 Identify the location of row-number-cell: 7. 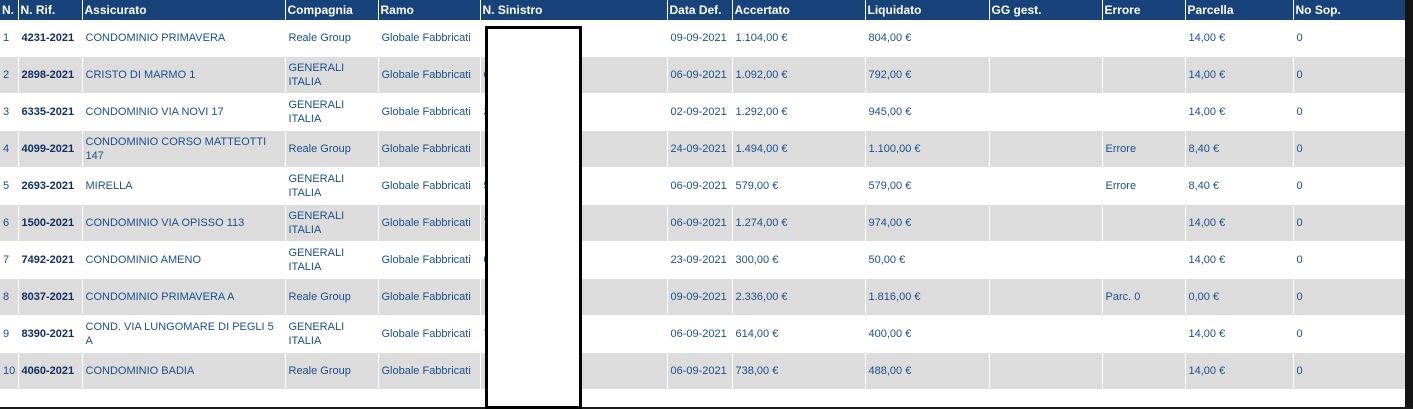
(9, 260).